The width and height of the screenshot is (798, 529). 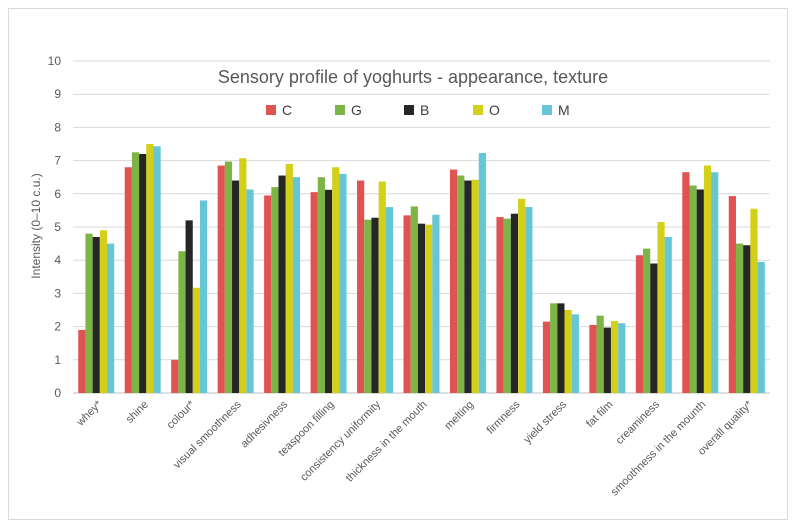 What do you see at coordinates (57, 194) in the screenshot?
I see `y-tick-label: 6` at bounding box center [57, 194].